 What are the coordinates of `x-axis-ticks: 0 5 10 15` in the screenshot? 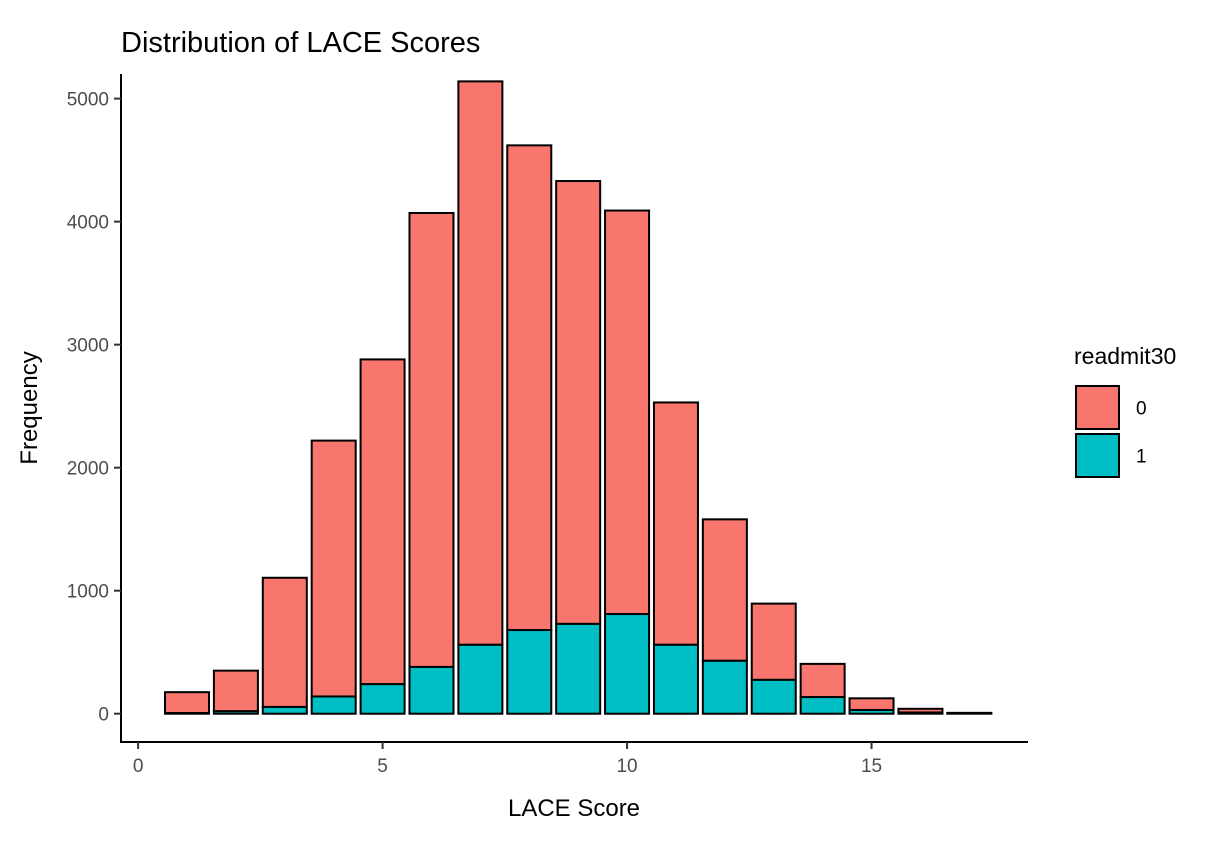 It's located at (507, 759).